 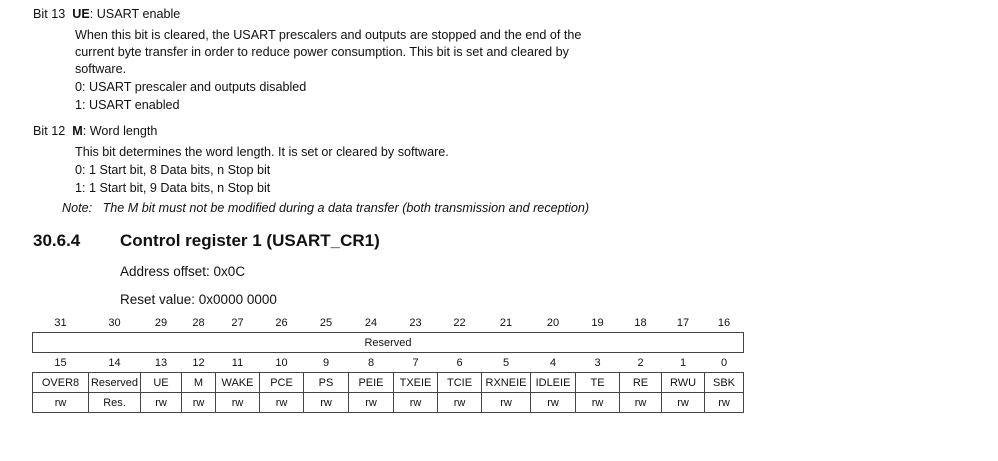 What do you see at coordinates (161, 382) in the screenshot?
I see `field-name: UE` at bounding box center [161, 382].